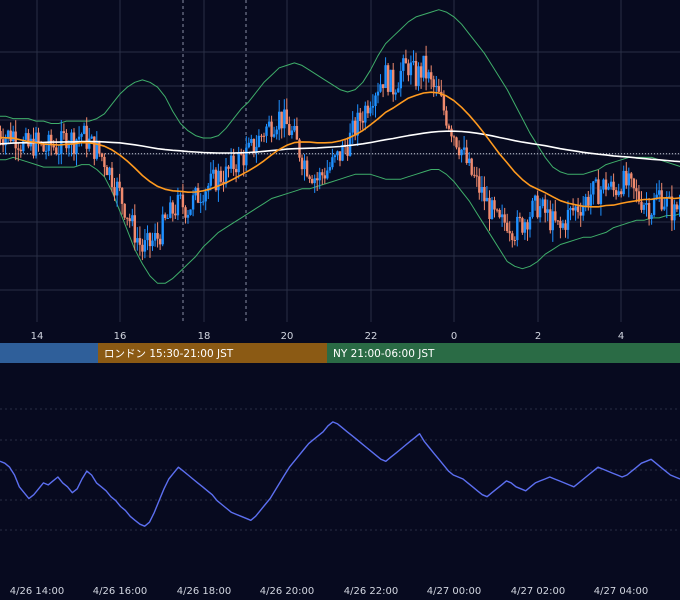  Describe the element at coordinates (328, 336) in the screenshot. I see `price-panel-x-axis: 14 16 18 20 22 0 2 4` at that location.